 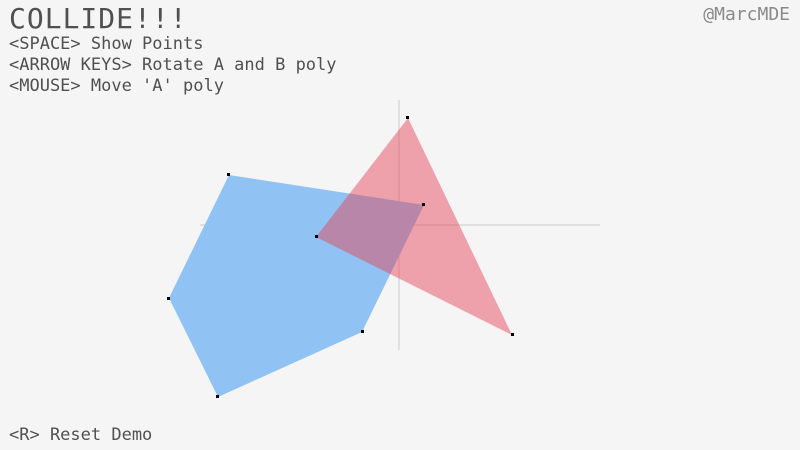 I want to click on author-credit: @MarcMDE, so click(x=746, y=14).